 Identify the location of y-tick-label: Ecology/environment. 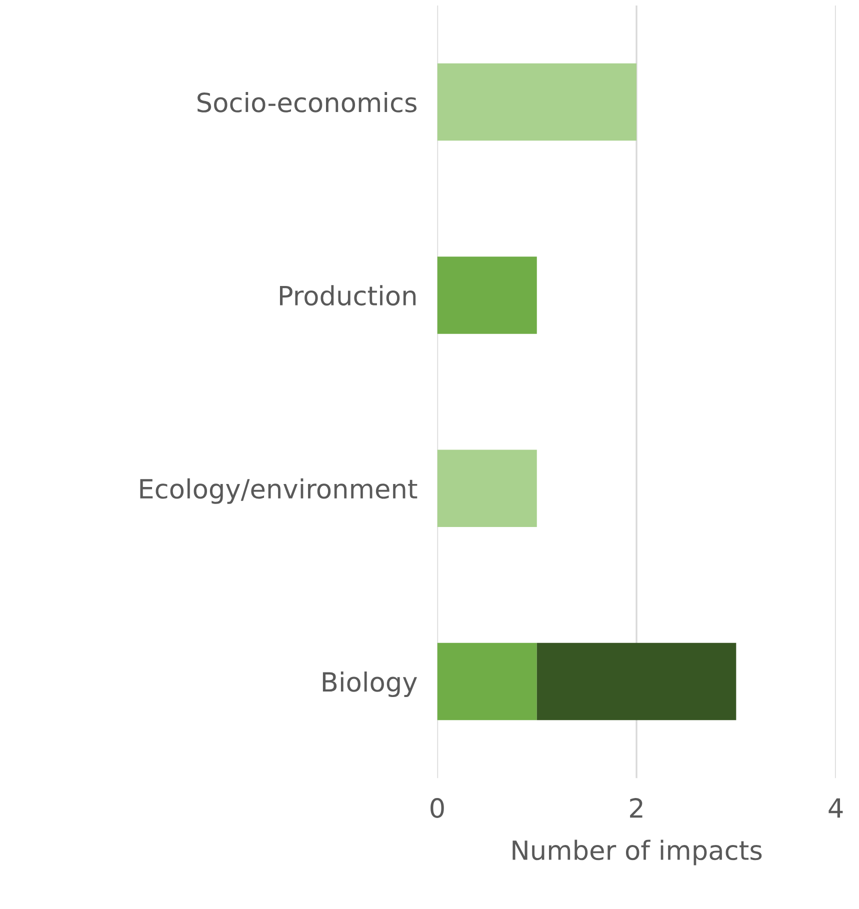
(279, 491).